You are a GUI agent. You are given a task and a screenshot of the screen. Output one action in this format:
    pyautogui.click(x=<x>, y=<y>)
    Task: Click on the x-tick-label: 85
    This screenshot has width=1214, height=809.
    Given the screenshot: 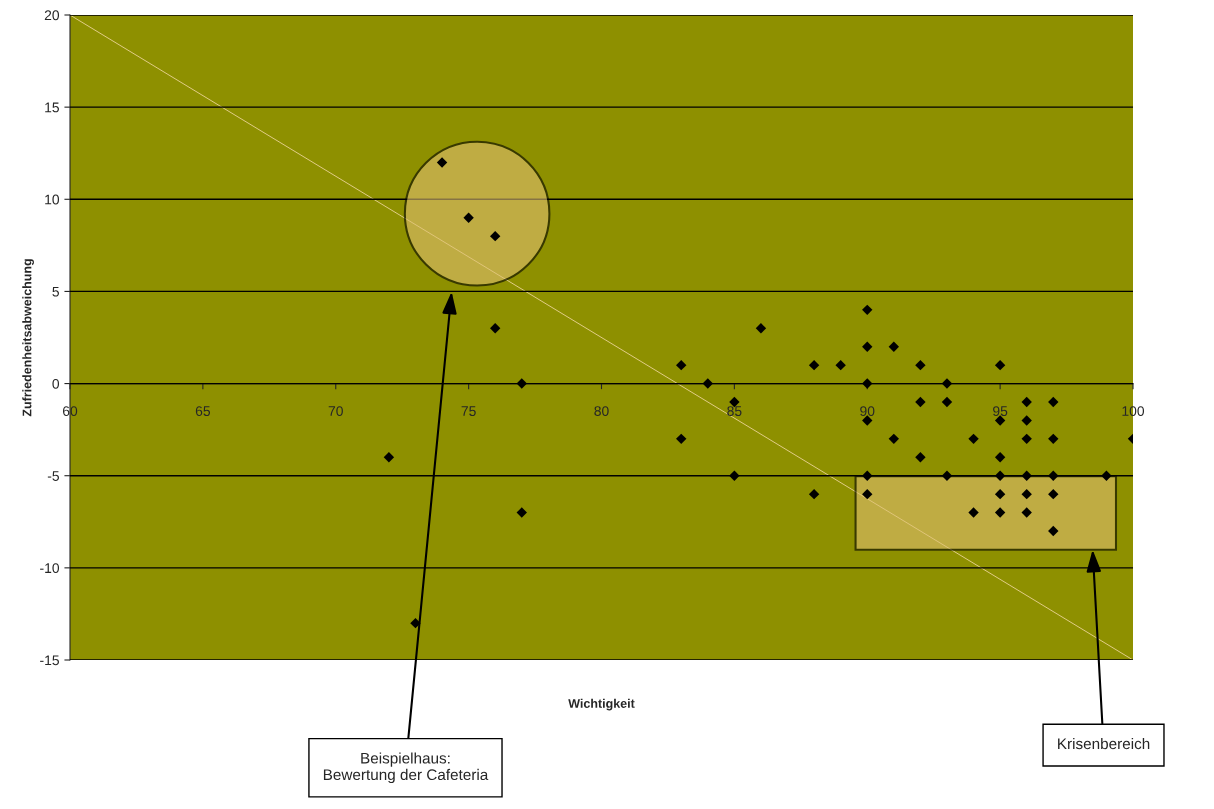 What is the action you would take?
    pyautogui.click(x=734, y=411)
    